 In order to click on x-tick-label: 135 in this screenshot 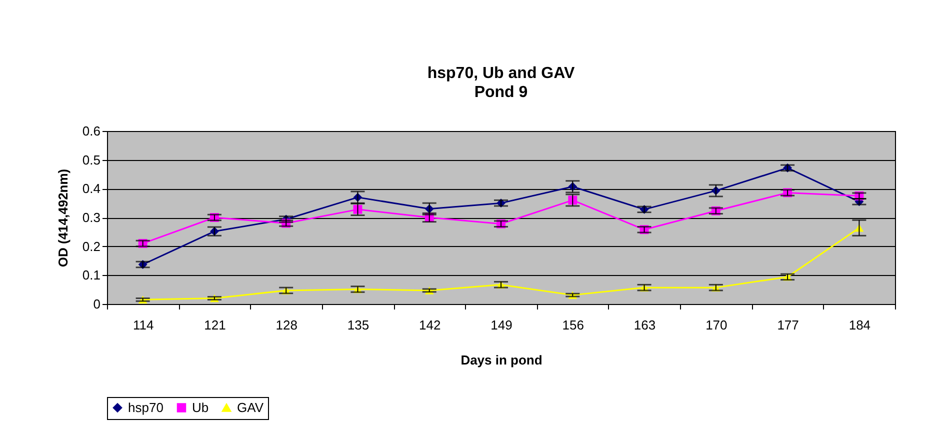, I will do `click(358, 325)`.